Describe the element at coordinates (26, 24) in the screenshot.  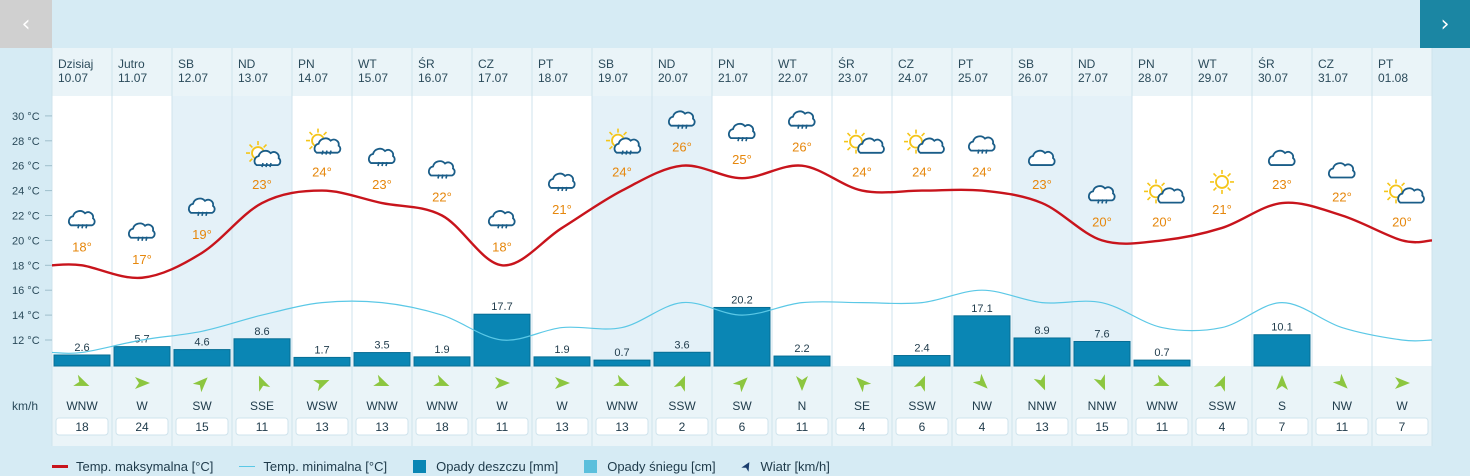
I see `prev-arrow-button: ‹` at that location.